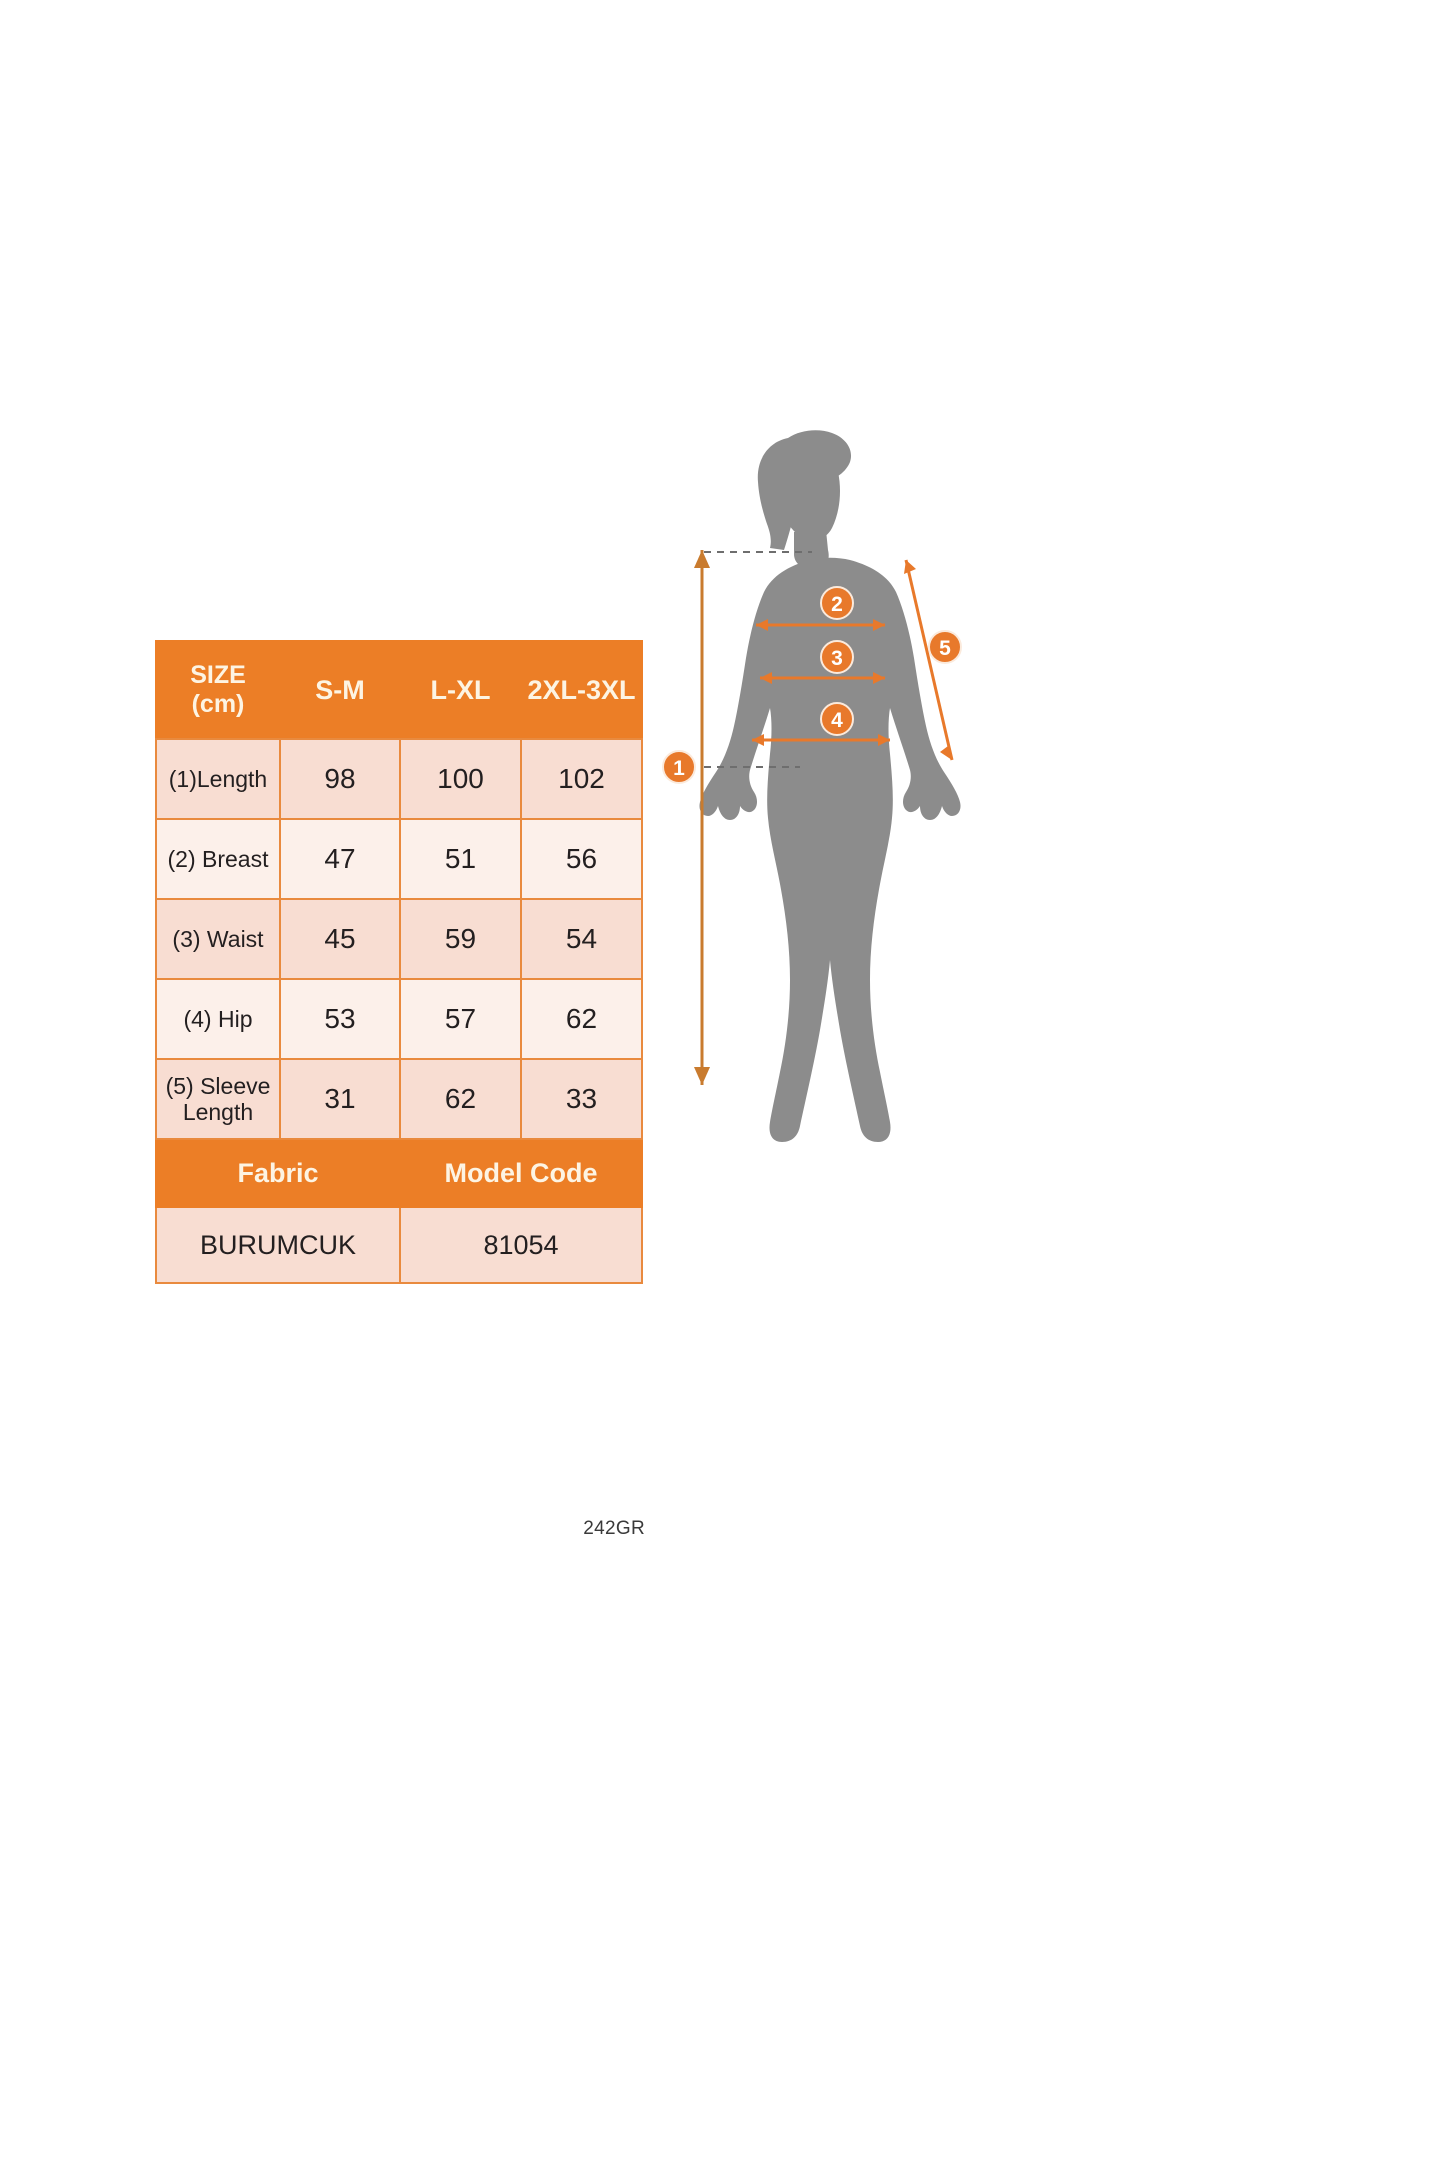  What do you see at coordinates (340, 690) in the screenshot?
I see `header-col-sm: S-M` at bounding box center [340, 690].